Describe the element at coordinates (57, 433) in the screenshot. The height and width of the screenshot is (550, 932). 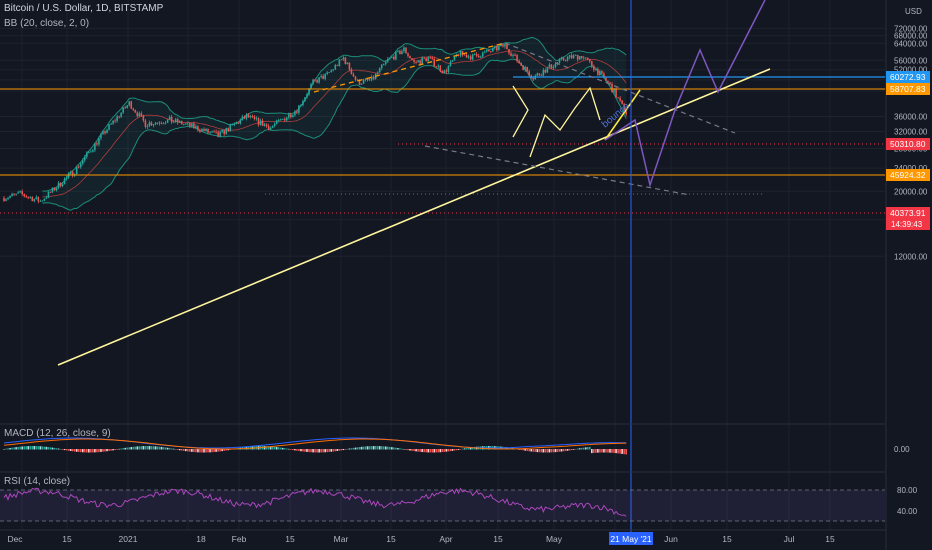
I see `macd-indicator-legend: MACD (12, 26, close, 9)` at that location.